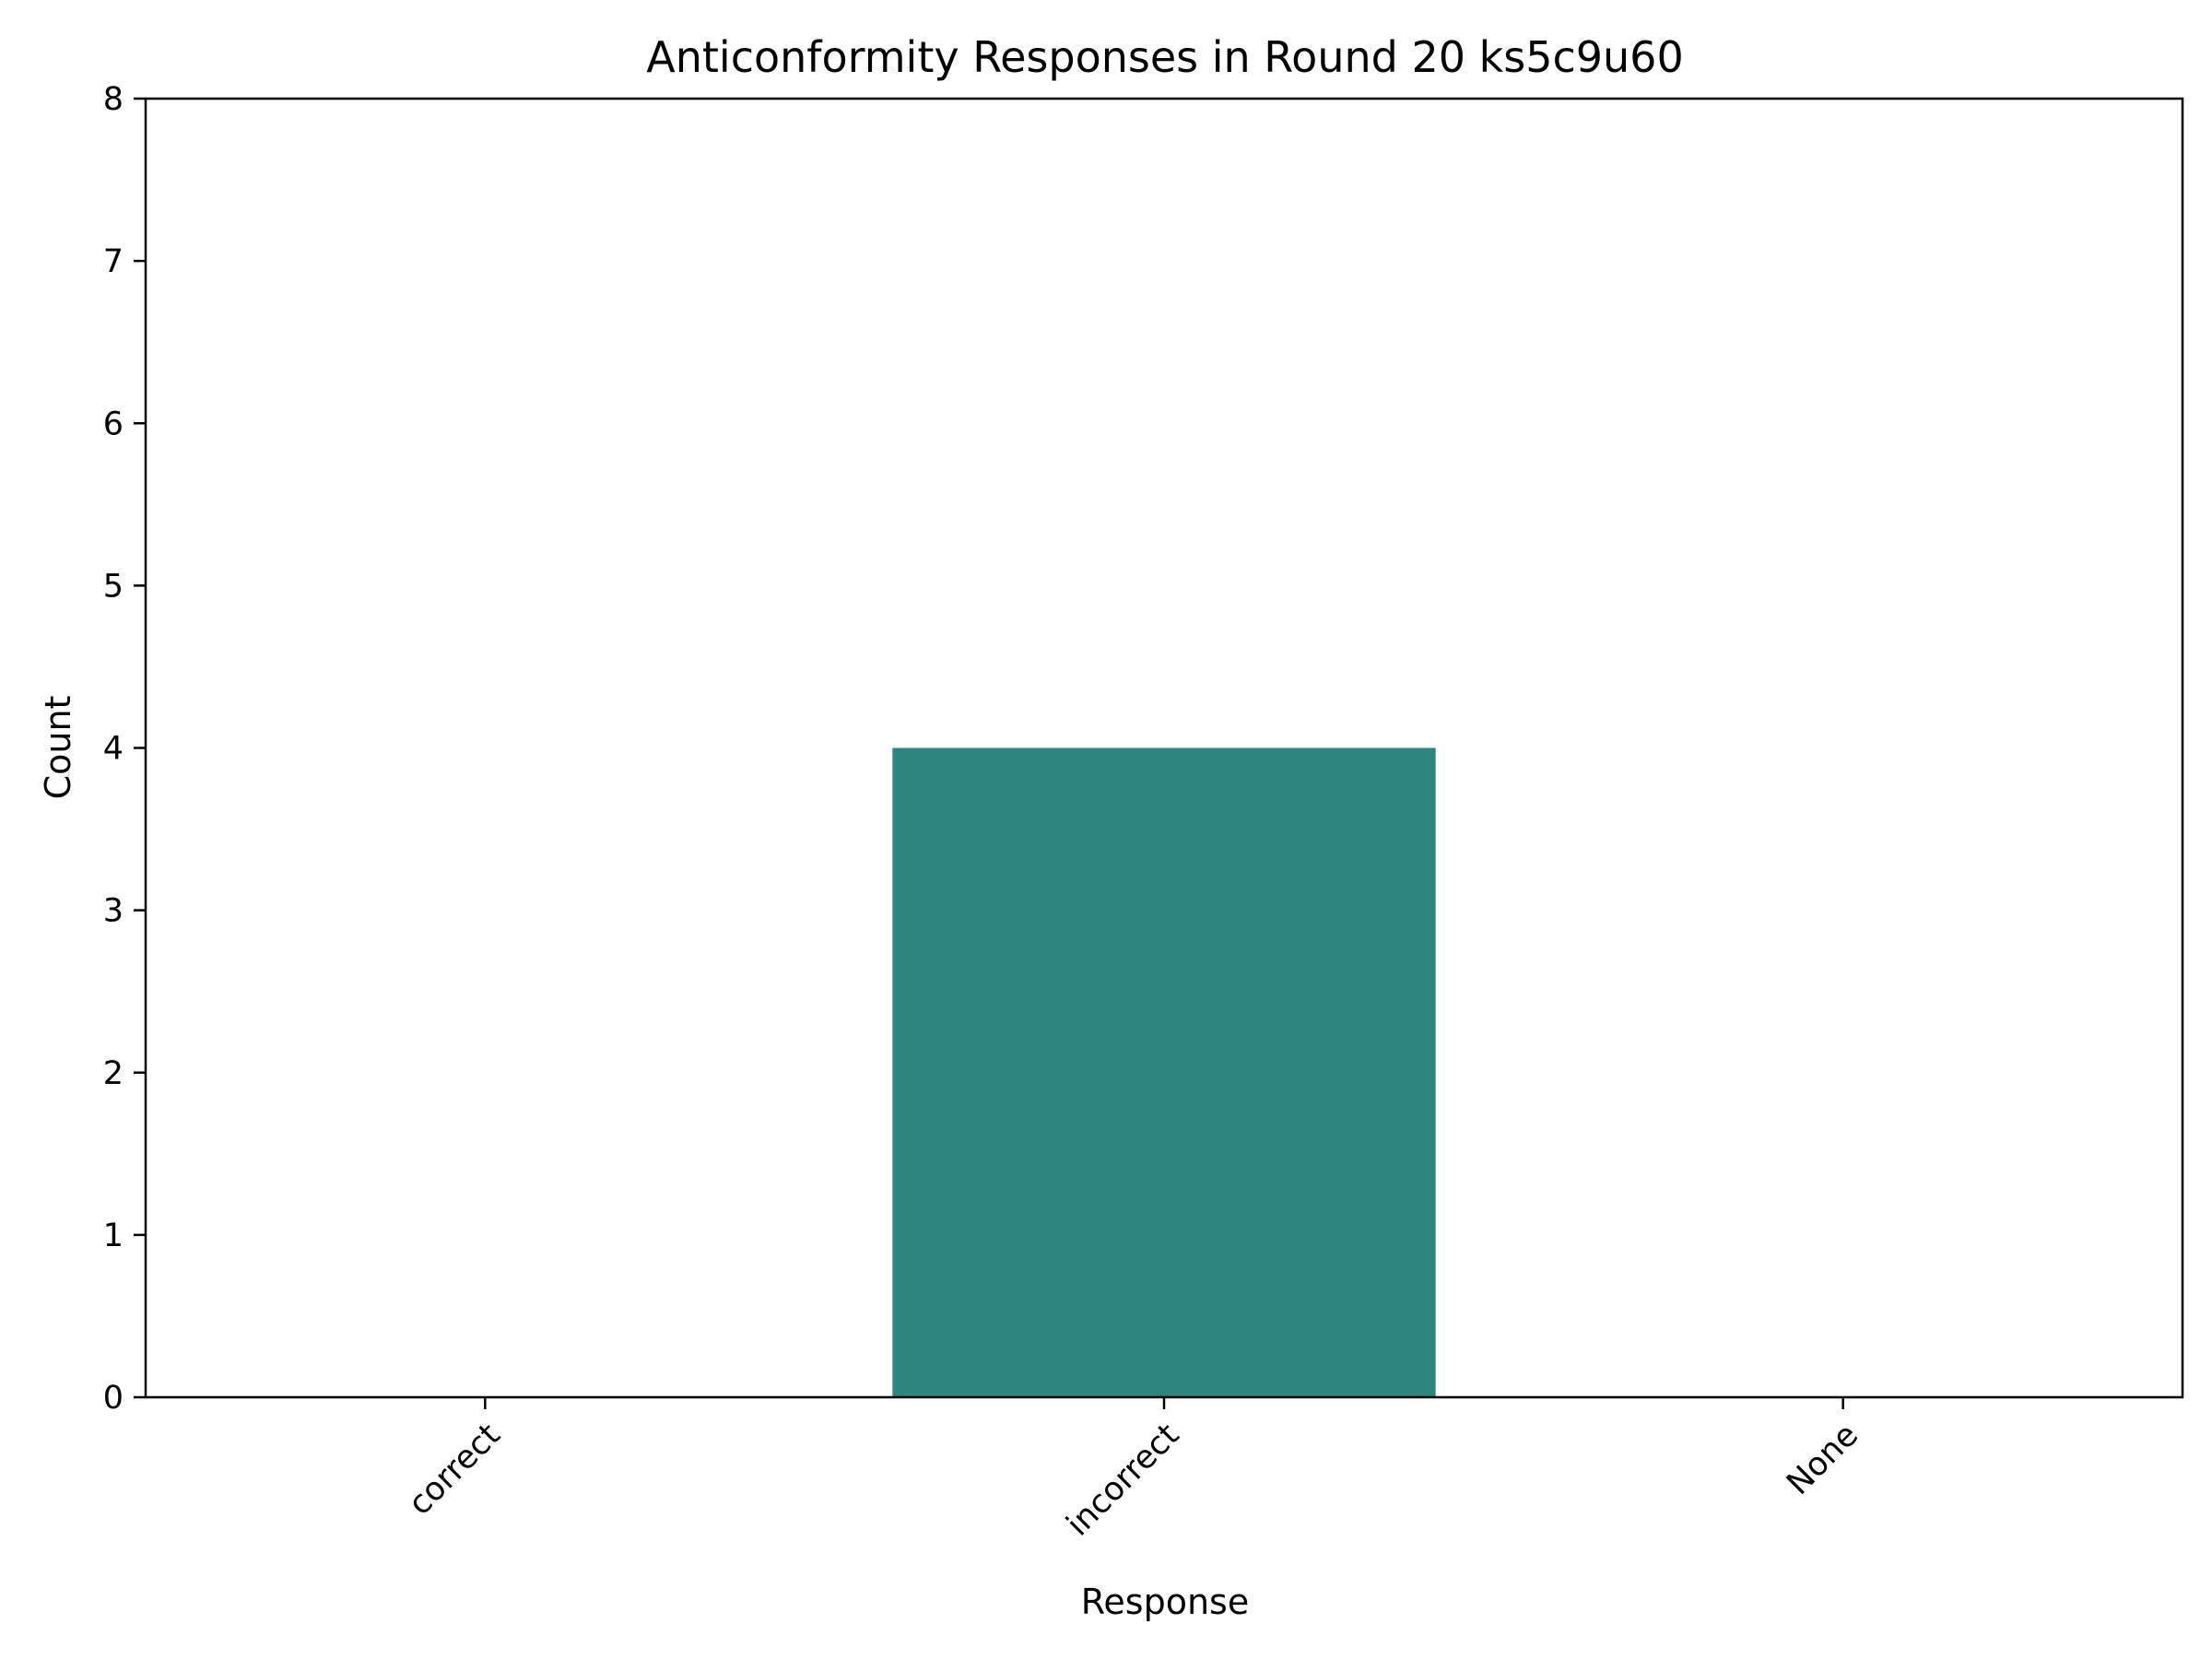 This screenshot has width=2212, height=1659. I want to click on y-tick-label: 1, so click(113, 1236).